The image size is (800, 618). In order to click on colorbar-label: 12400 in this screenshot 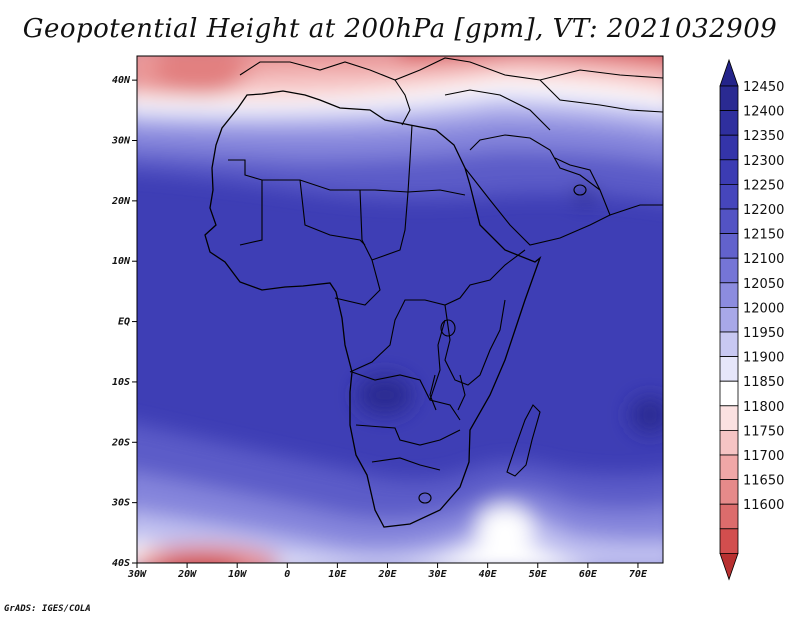, I will do `click(763, 112)`.